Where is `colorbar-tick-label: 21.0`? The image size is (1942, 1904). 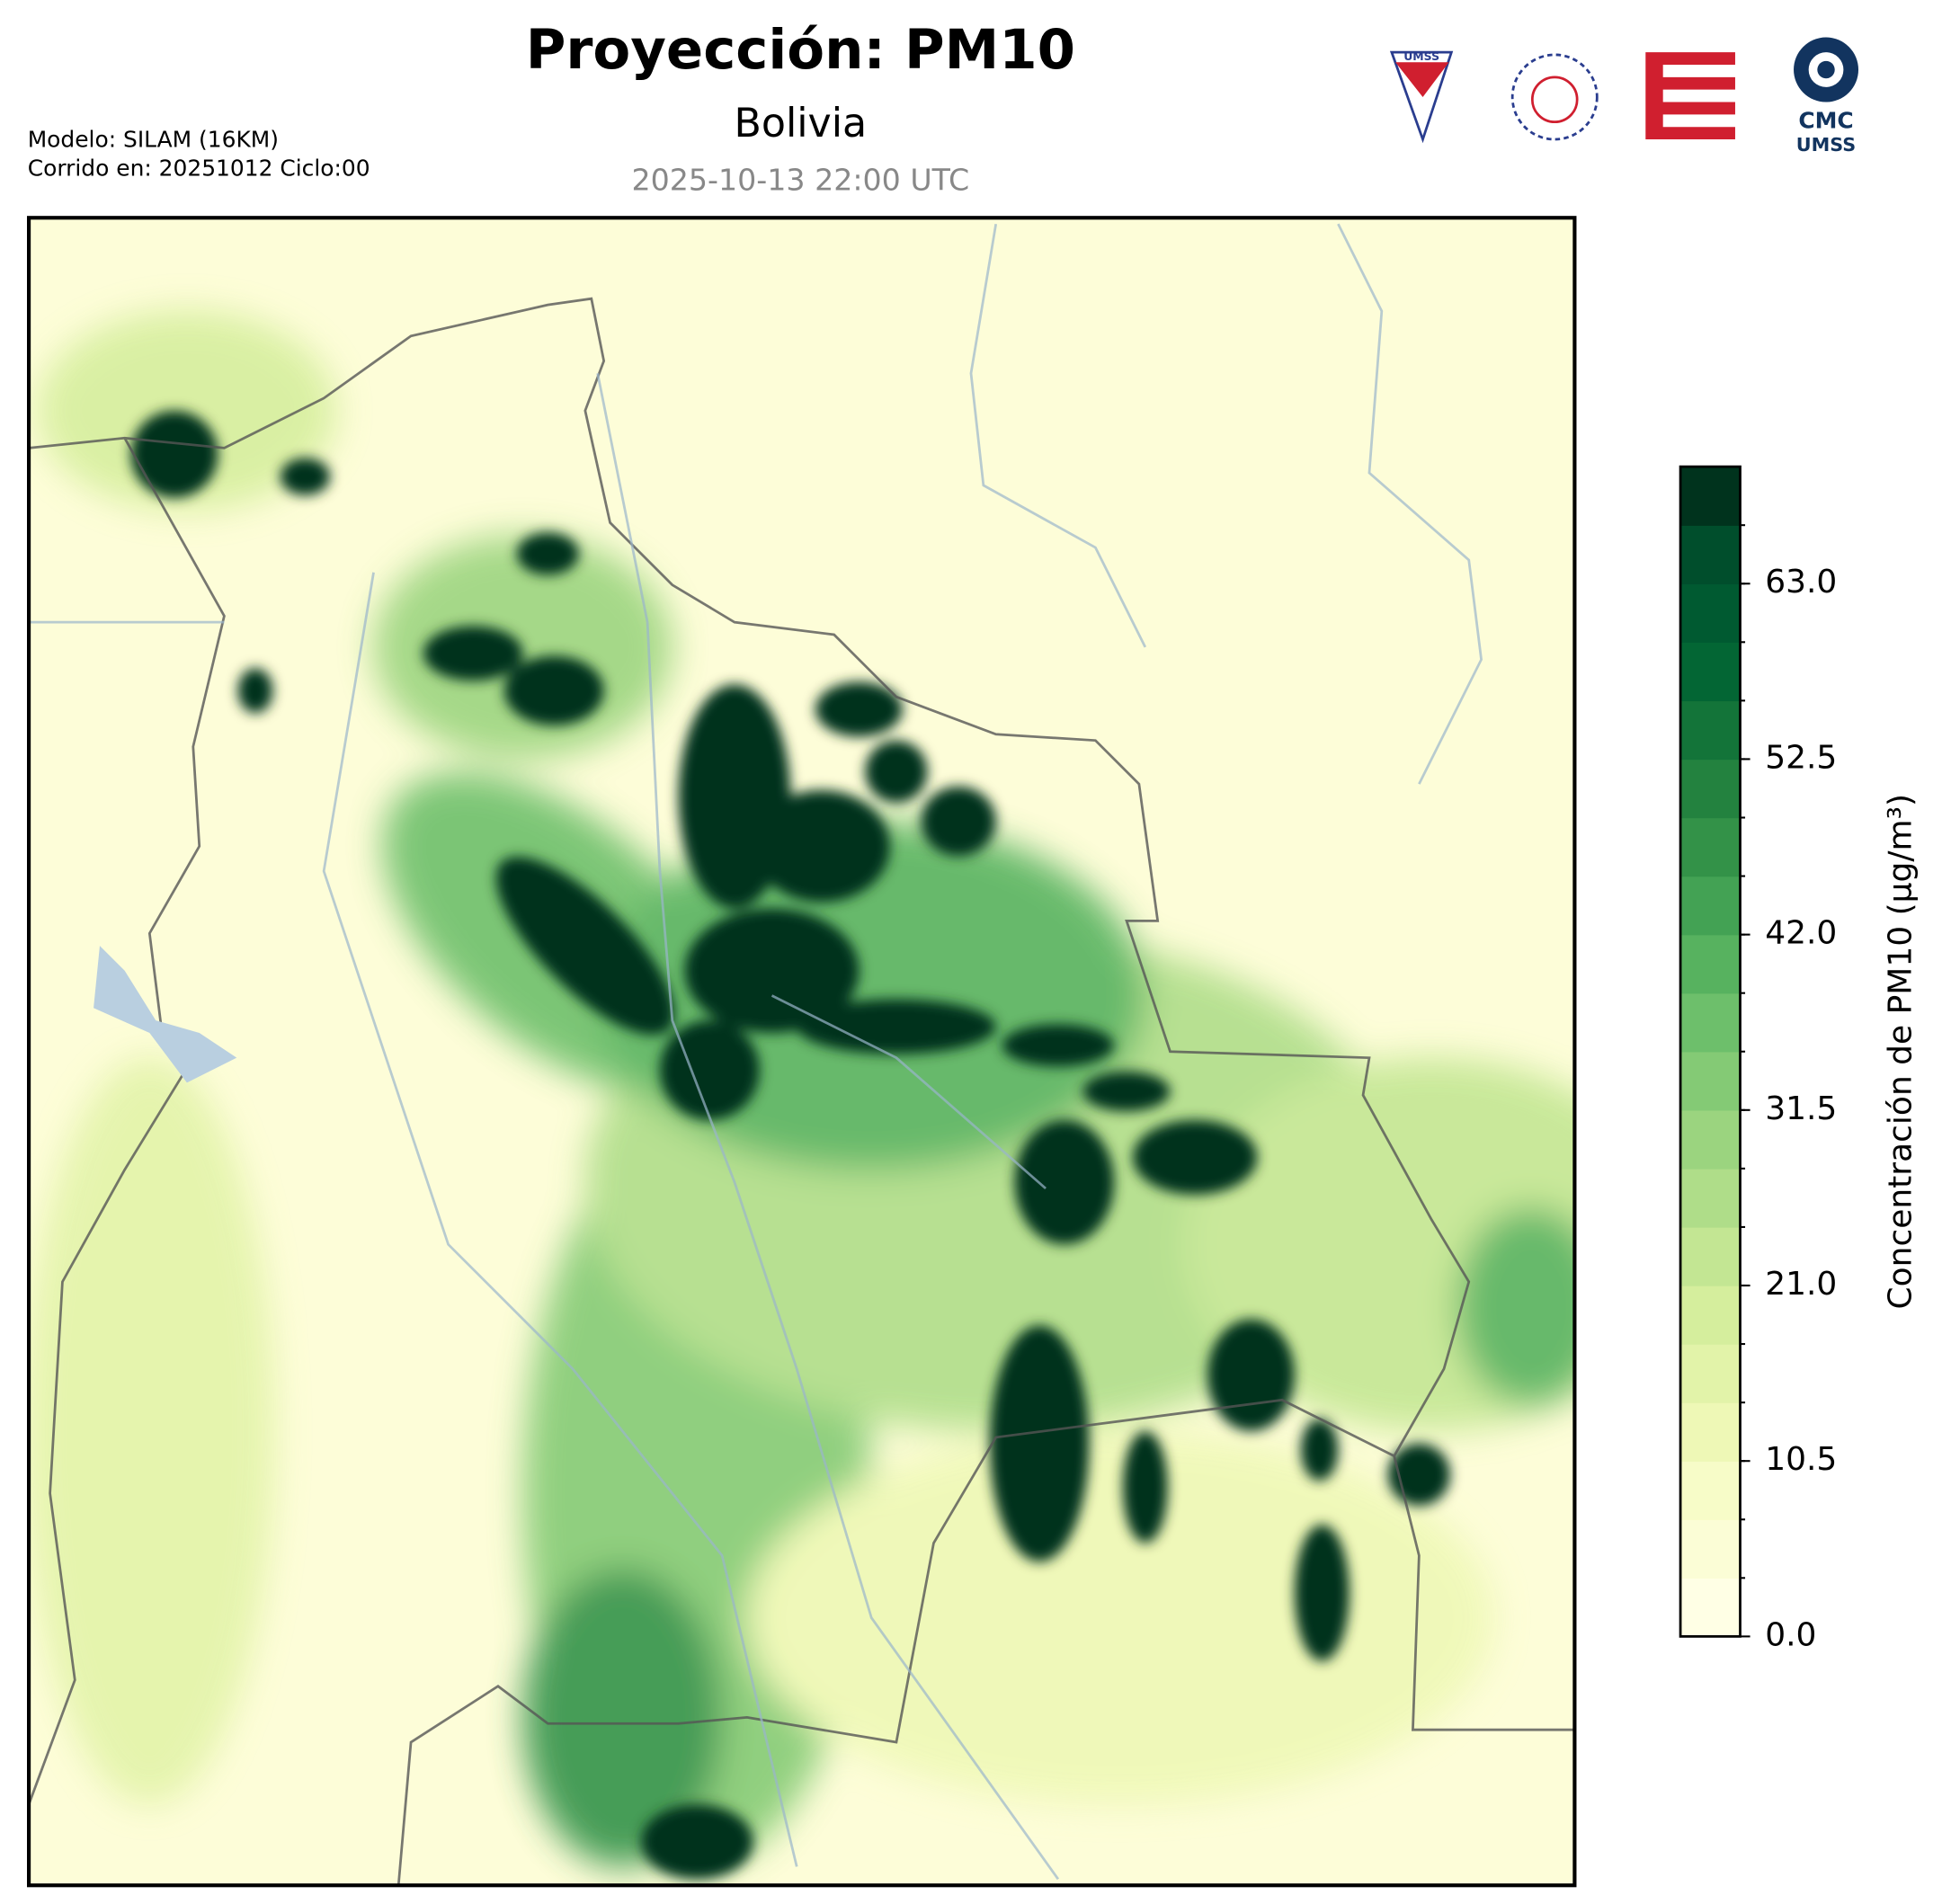
colorbar-tick-label: 21.0 is located at coordinates (1801, 1284).